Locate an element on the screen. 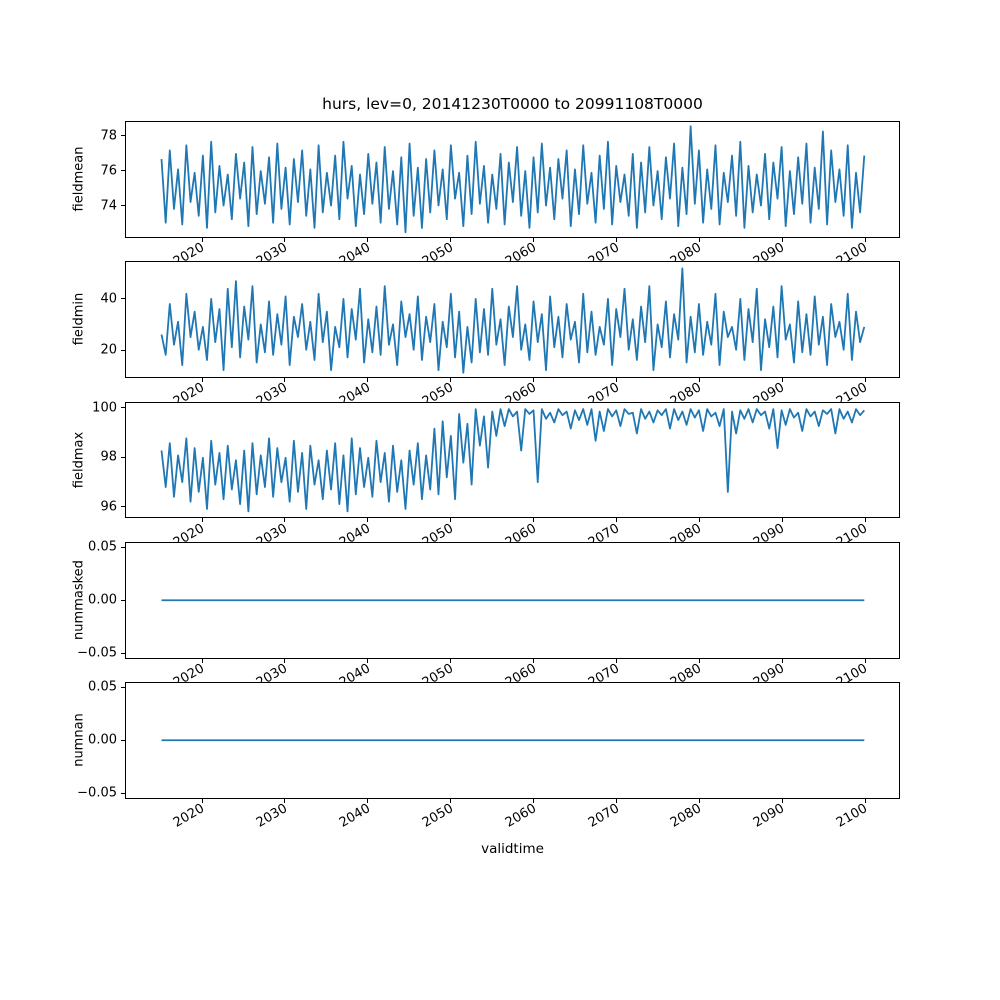 This screenshot has height=1000, width=1000. axes-fieldmin is located at coordinates (512, 319).